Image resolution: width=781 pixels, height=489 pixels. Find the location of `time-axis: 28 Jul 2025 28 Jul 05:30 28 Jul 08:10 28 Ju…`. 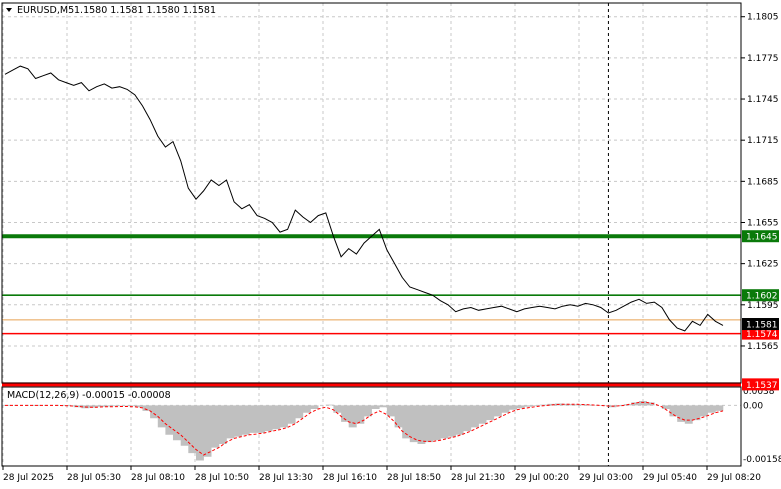

time-axis: 28 Jul 2025 28 Jul 05:30 28 Jul 08:10 28 Ju… is located at coordinates (381, 474).